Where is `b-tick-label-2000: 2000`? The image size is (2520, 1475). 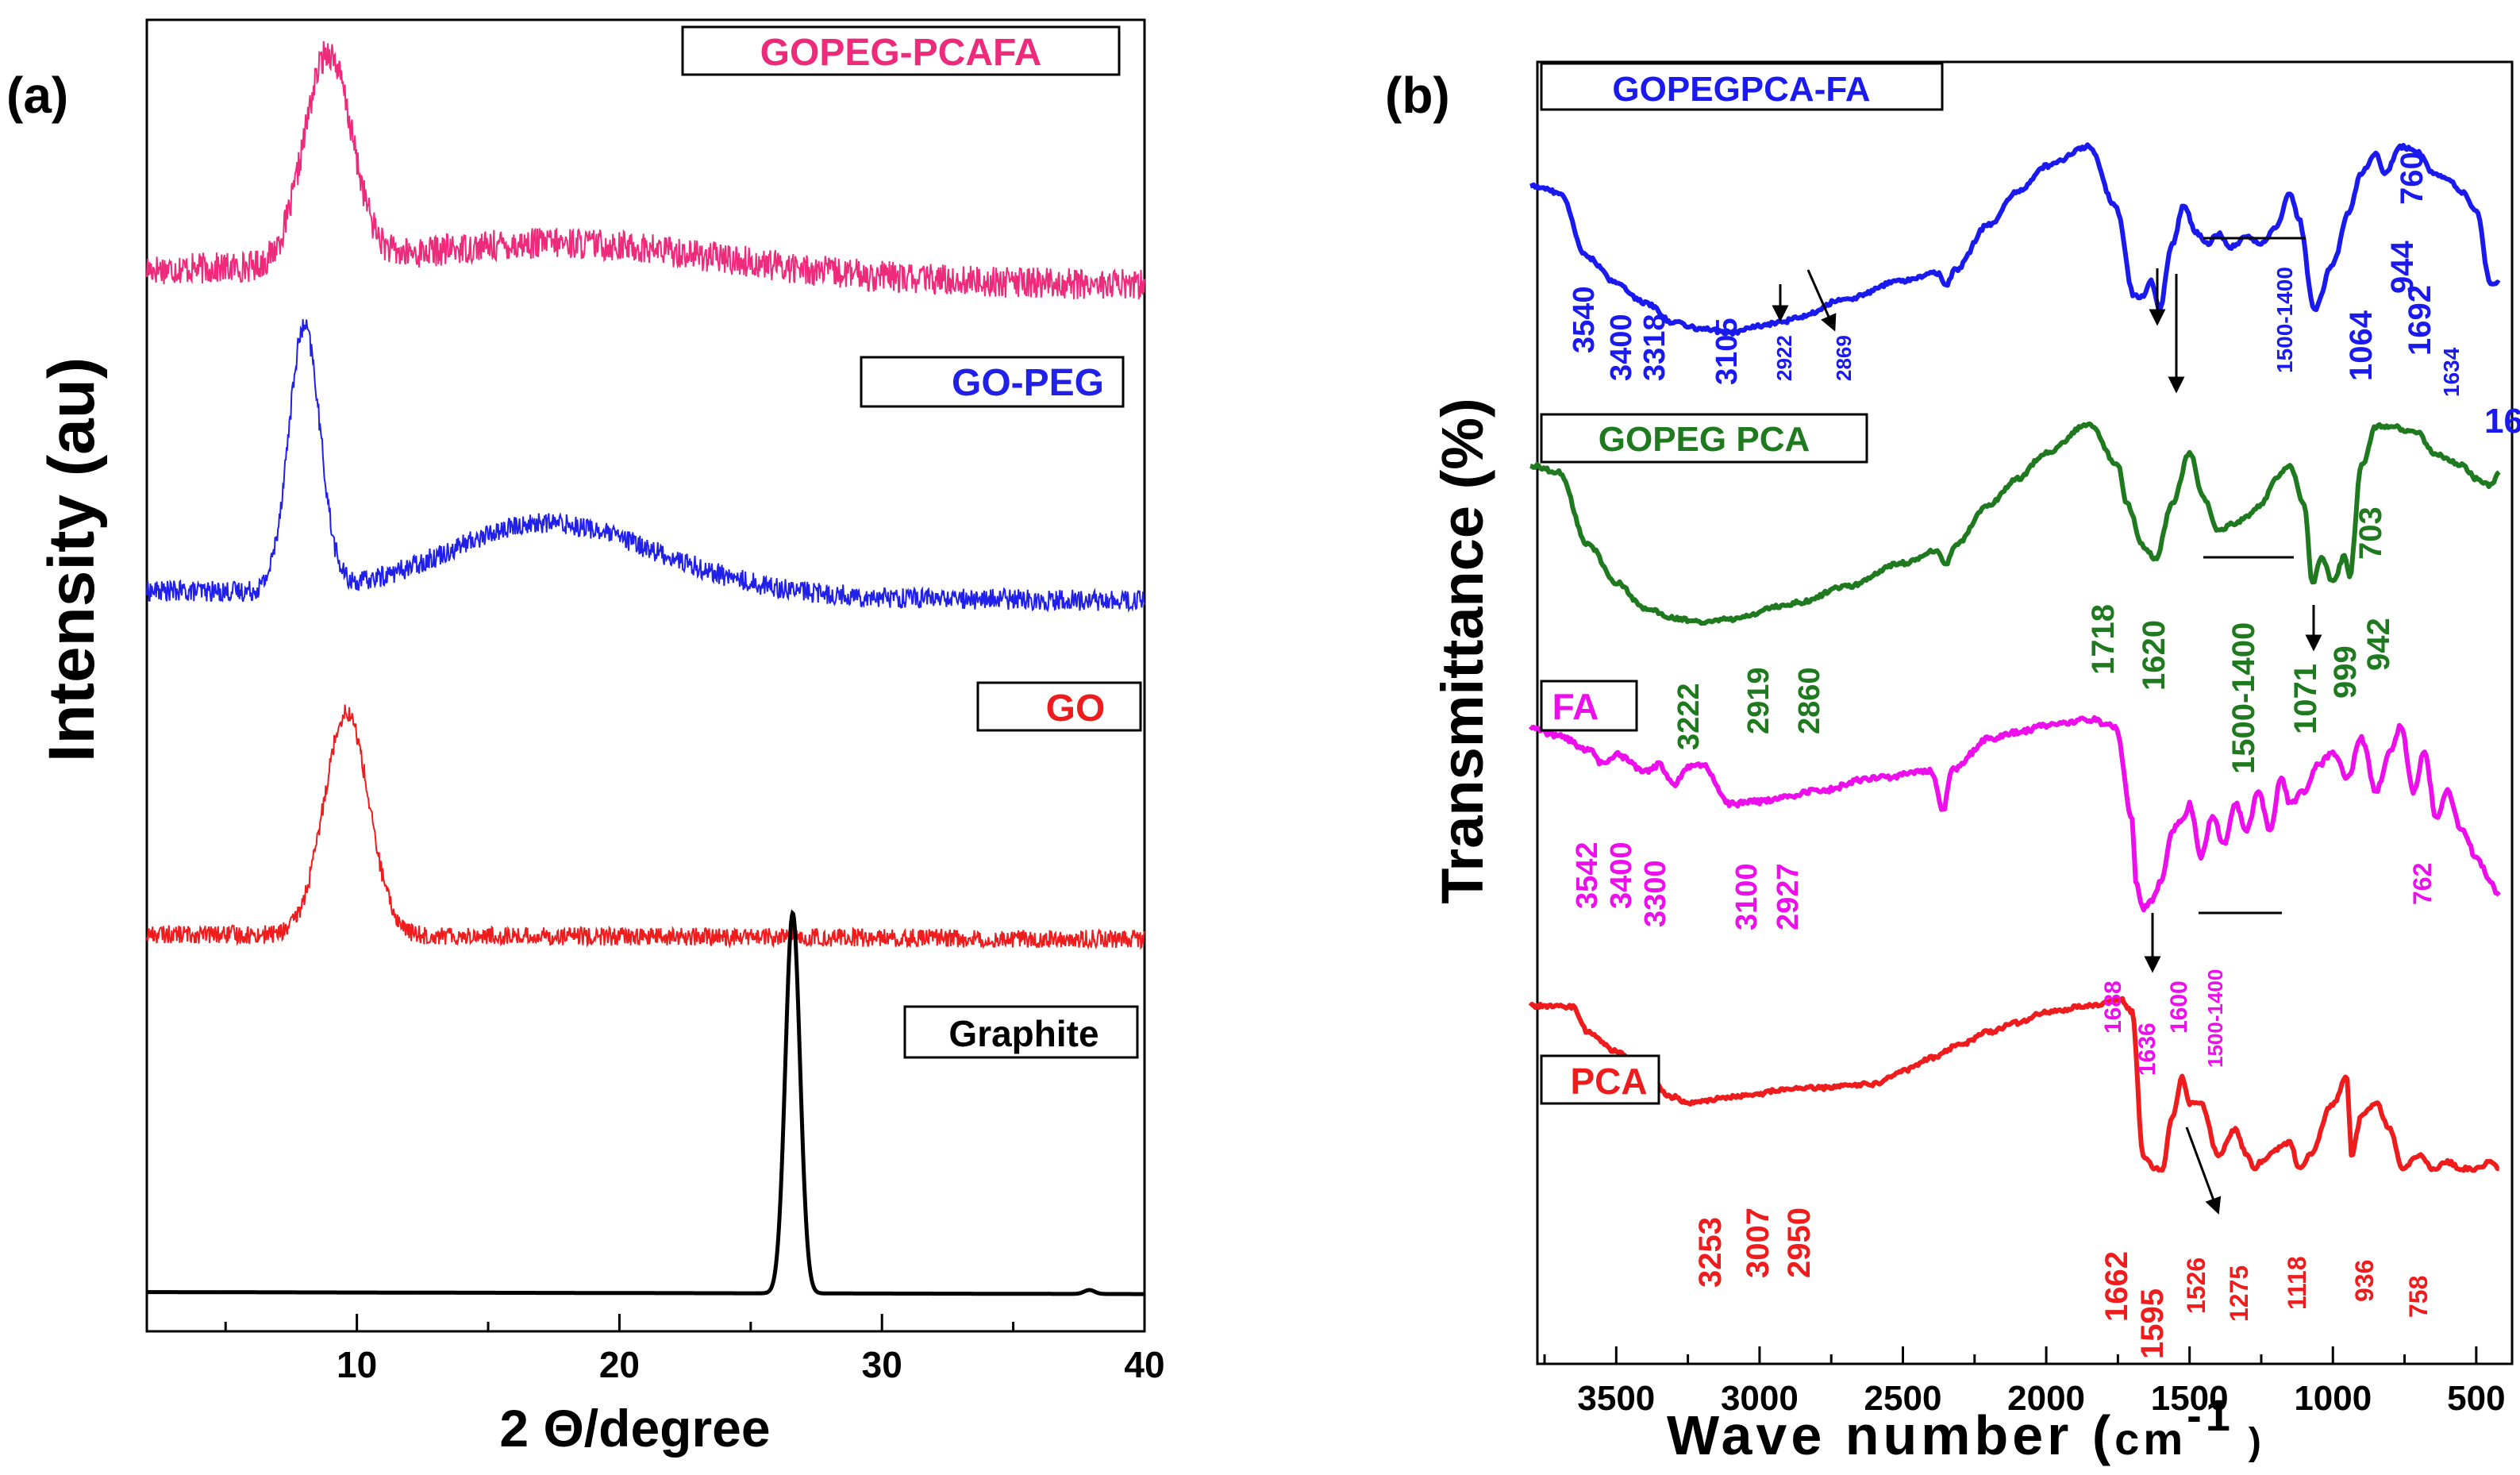 b-tick-label-2000: 2000 is located at coordinates (2046, 1398).